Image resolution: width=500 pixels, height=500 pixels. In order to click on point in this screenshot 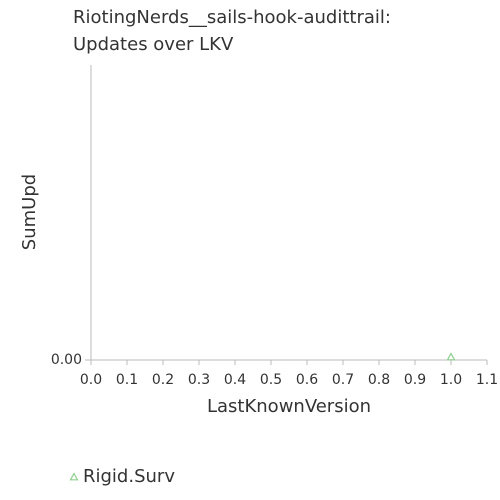, I will do `click(451, 356)`.